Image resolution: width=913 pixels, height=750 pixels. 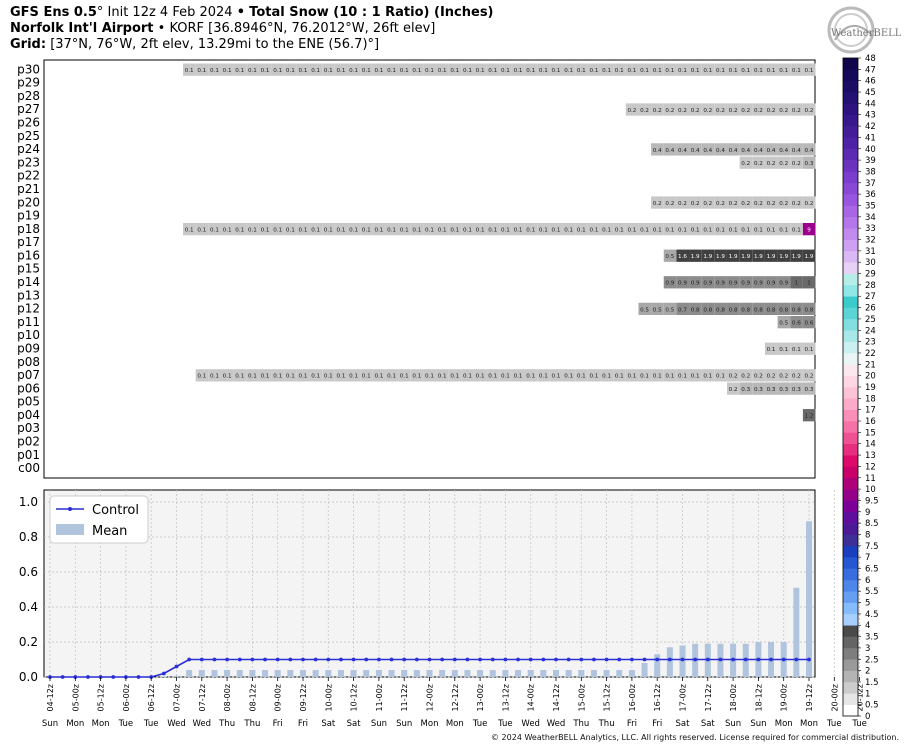 What do you see at coordinates (733, 310) in the screenshot?
I see `heat-cell-value: 0.8` at bounding box center [733, 310].